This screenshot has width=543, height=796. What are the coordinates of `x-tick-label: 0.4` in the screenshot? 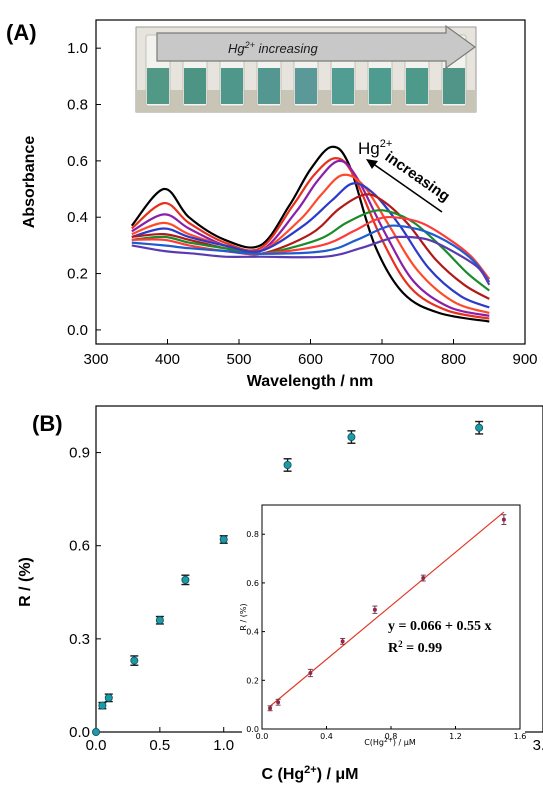 It's located at (326, 736).